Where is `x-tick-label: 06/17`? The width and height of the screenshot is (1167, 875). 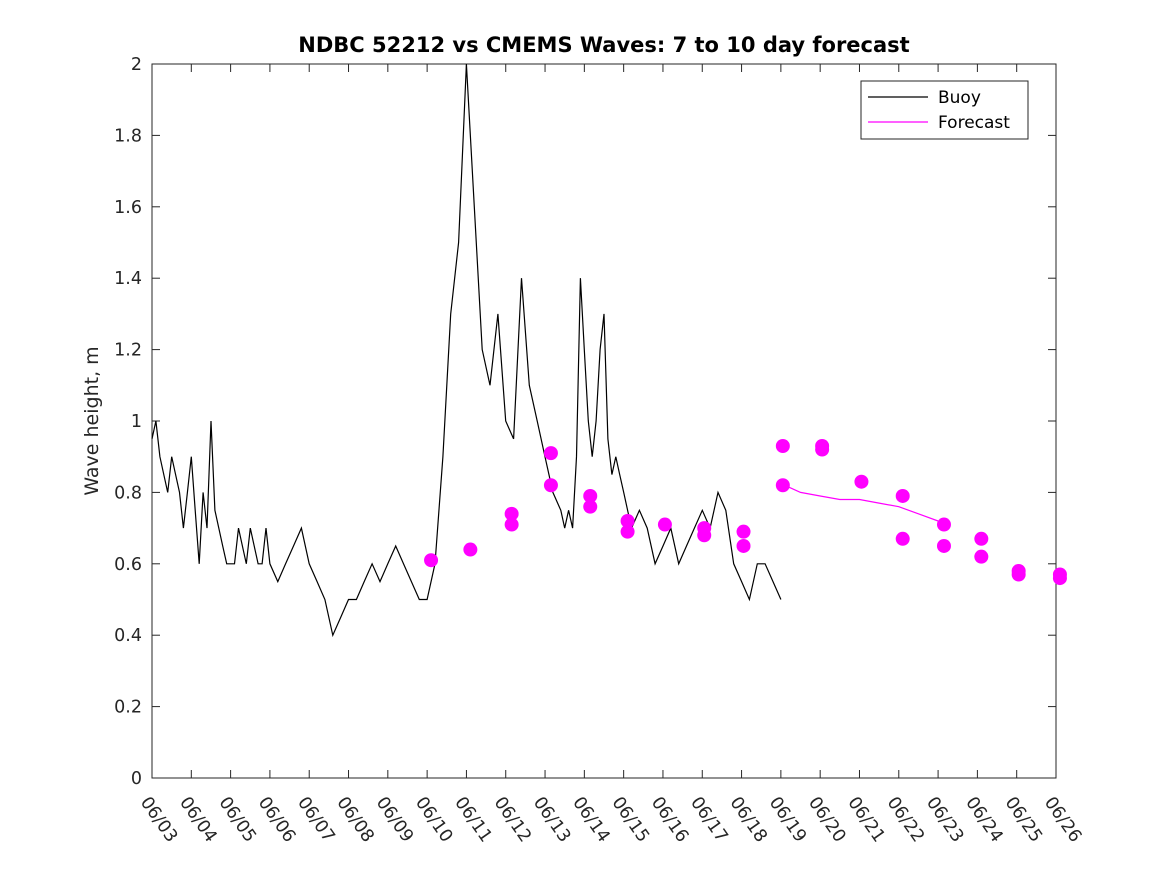
x-tick-label: 06/17 is located at coordinates (708, 819).